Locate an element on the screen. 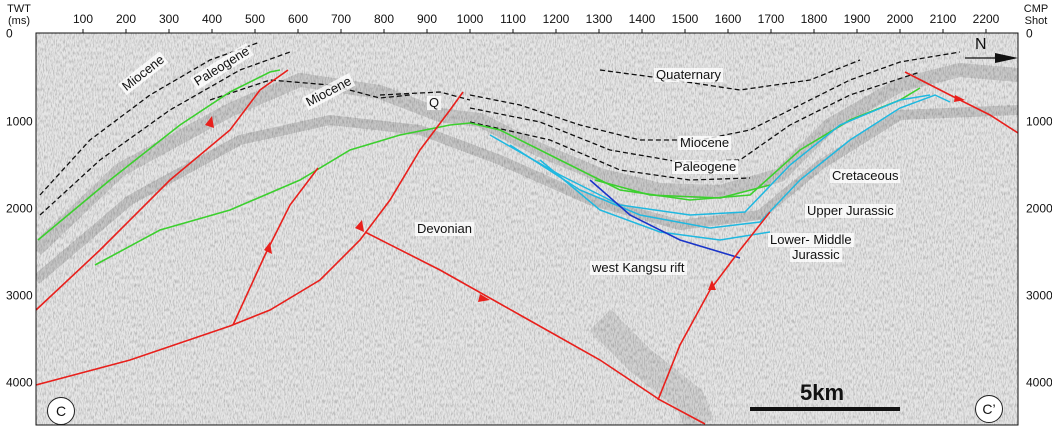 This screenshot has height=432, width=1052. right-axis-title: CMP Shot is located at coordinates (1036, 15).